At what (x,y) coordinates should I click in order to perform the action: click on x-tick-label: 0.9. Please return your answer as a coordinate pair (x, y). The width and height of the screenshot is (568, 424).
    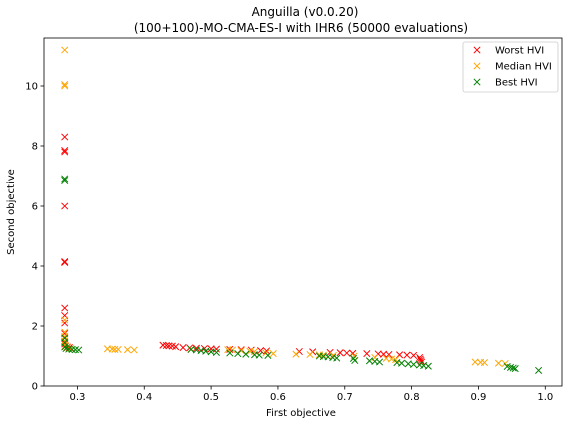
    Looking at the image, I should click on (478, 397).